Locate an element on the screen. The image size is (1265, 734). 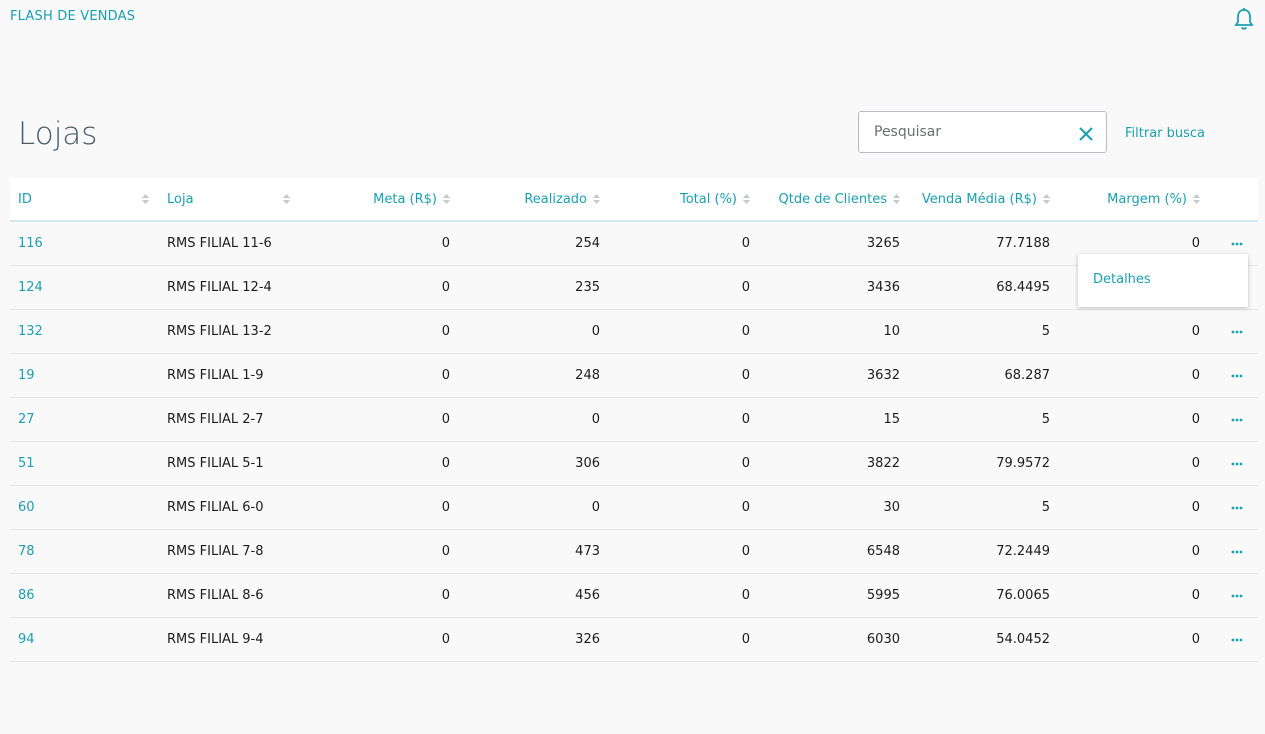
table-cell: 76.0065 is located at coordinates (1023, 595).